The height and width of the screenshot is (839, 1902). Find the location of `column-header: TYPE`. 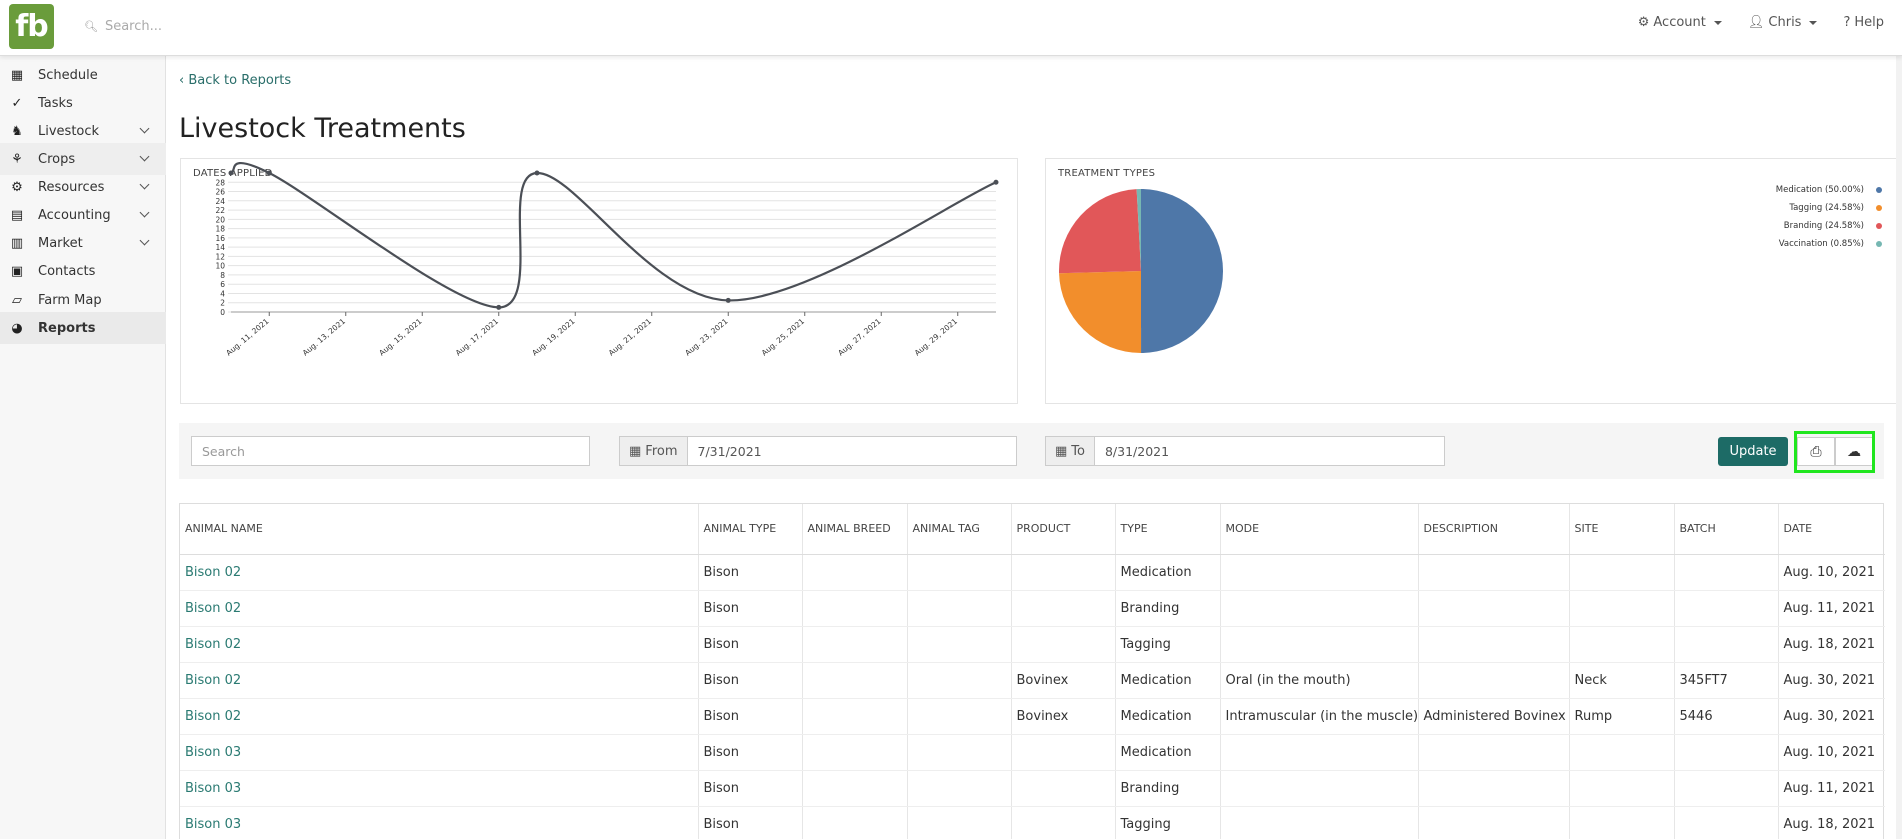

column-header: TYPE is located at coordinates (1168, 529).